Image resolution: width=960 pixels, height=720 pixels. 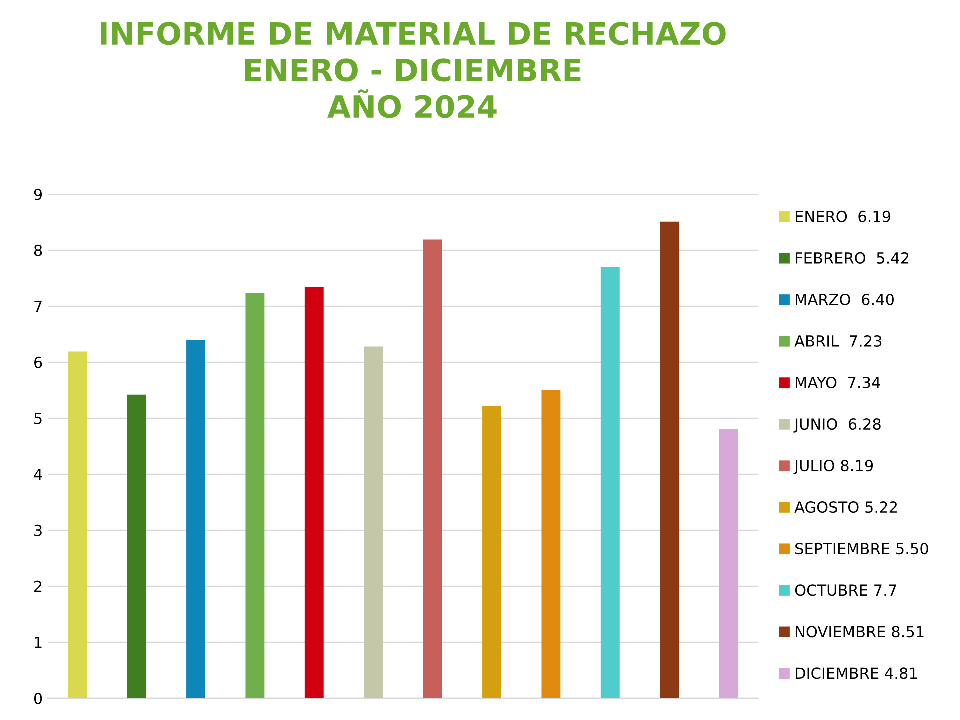 I want to click on y-tick-label: 3, so click(x=38, y=530).